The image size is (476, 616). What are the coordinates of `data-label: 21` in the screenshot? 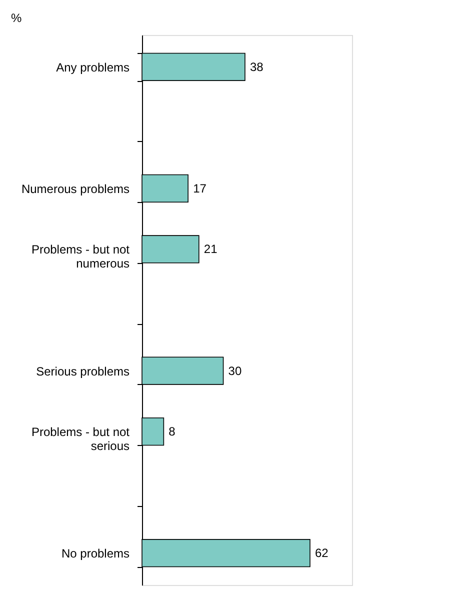 It's located at (211, 249).